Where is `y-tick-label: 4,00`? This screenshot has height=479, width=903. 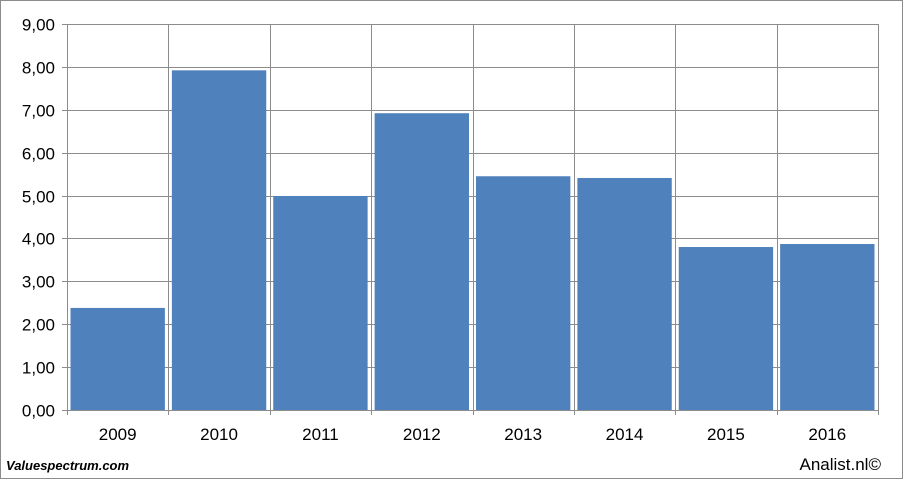 y-tick-label: 4,00 is located at coordinates (38, 239).